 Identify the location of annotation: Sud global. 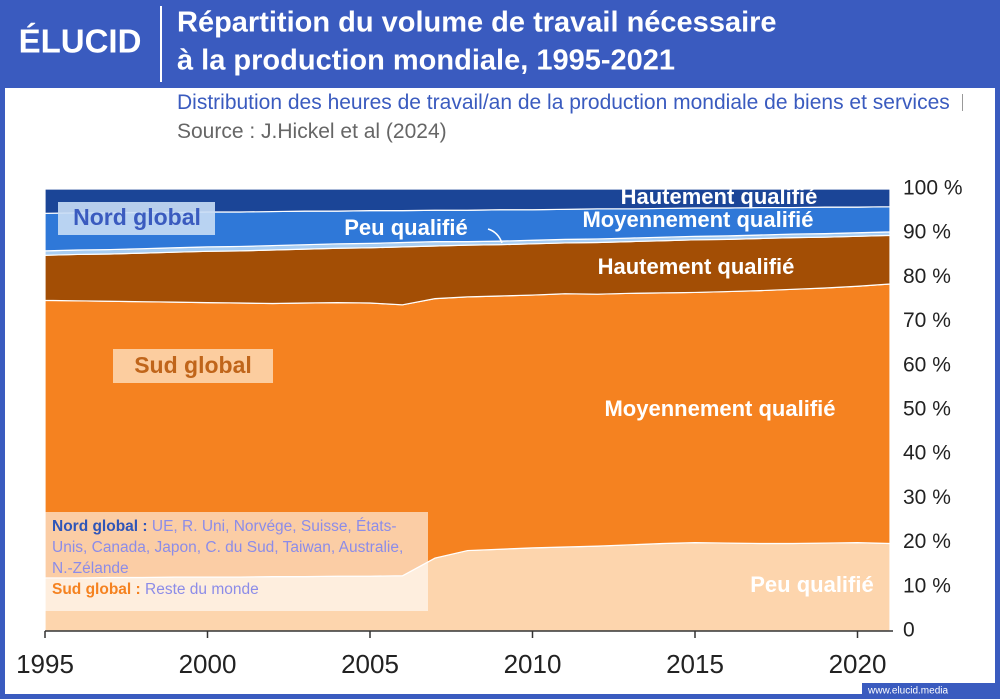
(193, 365).